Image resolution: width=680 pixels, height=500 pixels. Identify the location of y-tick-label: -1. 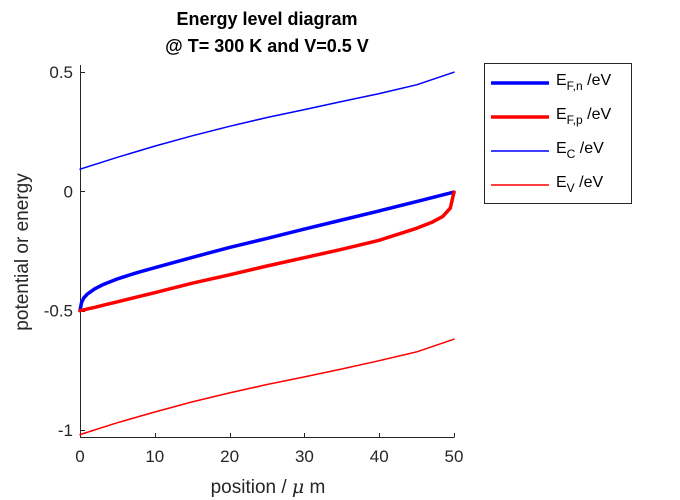
(65, 430).